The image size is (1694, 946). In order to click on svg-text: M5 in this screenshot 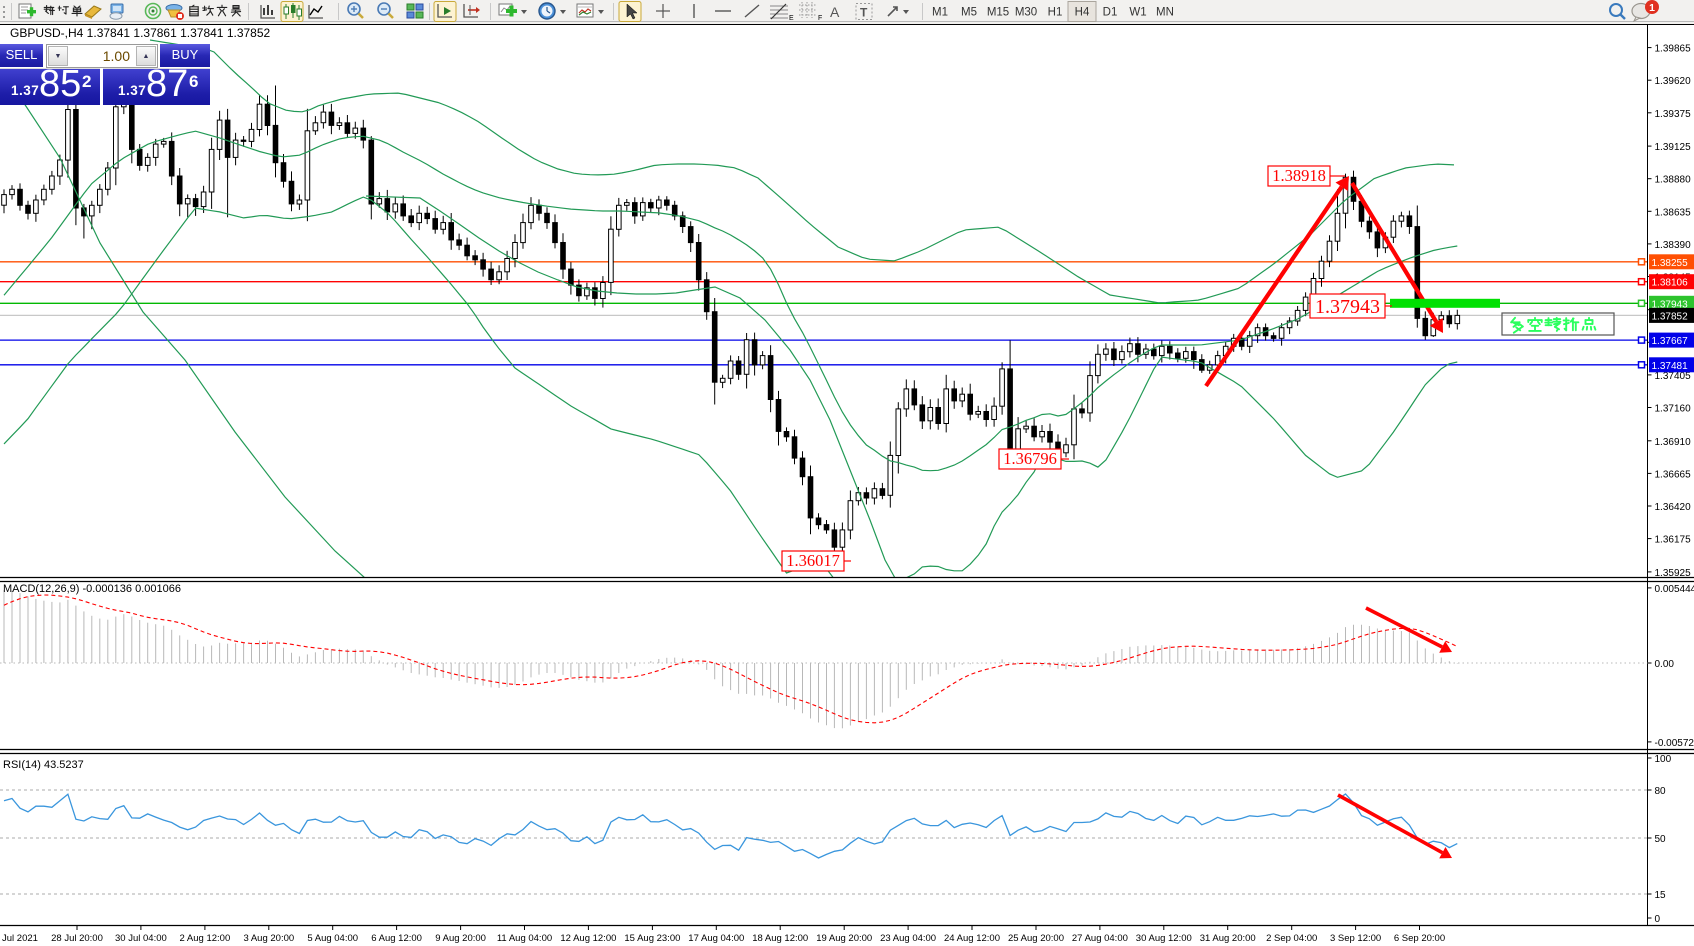, I will do `click(969, 13)`.